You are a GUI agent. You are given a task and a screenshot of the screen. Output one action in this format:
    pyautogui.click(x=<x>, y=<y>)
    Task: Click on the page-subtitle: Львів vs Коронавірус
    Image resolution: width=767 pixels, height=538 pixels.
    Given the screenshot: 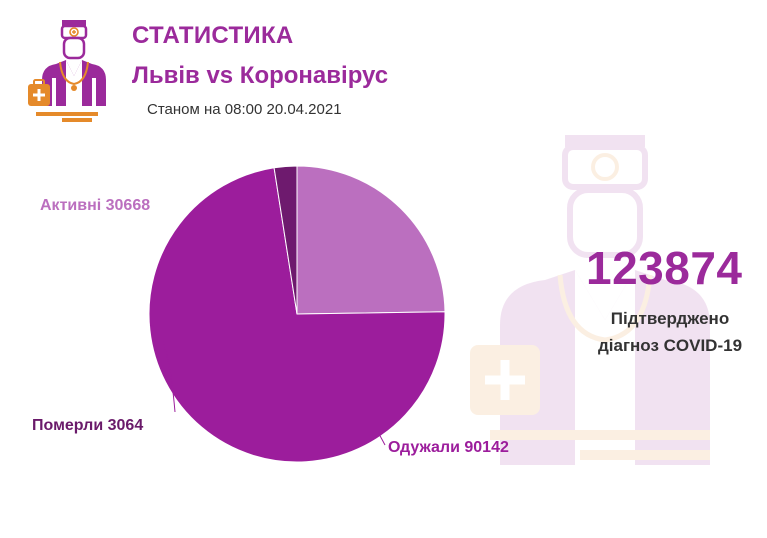 What is the action you would take?
    pyautogui.click(x=260, y=75)
    